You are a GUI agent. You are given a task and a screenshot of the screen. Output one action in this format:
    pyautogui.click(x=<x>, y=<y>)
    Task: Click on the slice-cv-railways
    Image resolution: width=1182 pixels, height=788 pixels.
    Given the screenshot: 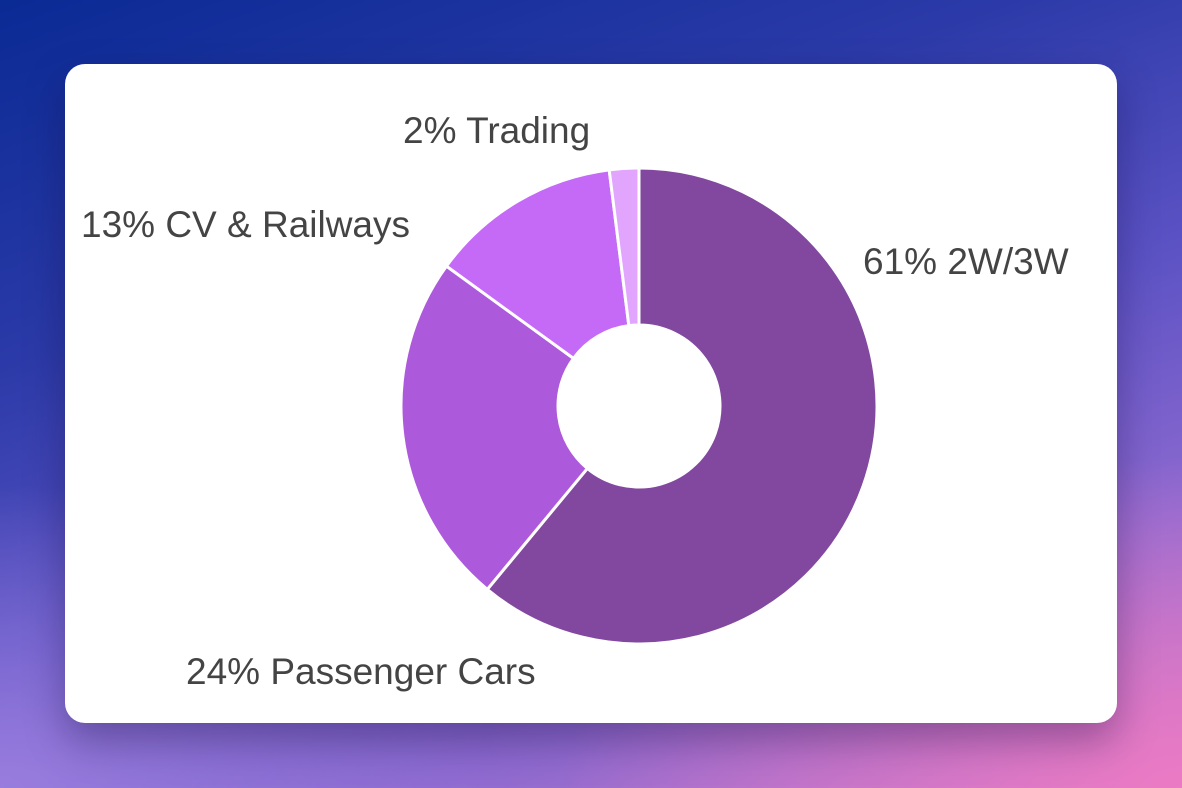 What is the action you would take?
    pyautogui.click(x=537, y=264)
    